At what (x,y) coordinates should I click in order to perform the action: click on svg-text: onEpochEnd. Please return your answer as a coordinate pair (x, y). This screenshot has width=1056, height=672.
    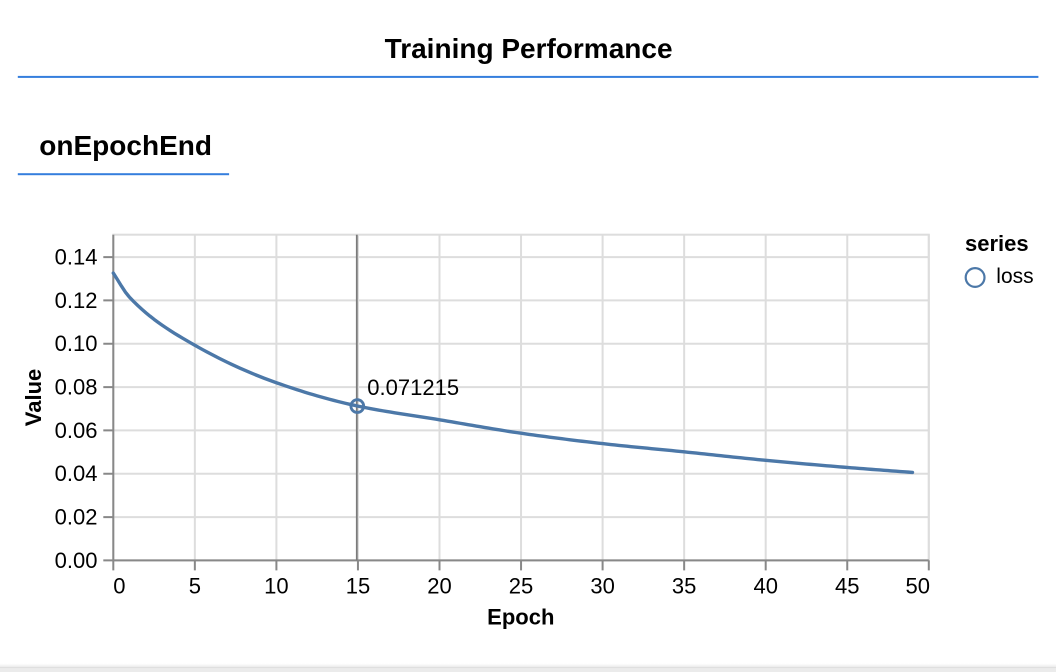
    Looking at the image, I should click on (125, 145).